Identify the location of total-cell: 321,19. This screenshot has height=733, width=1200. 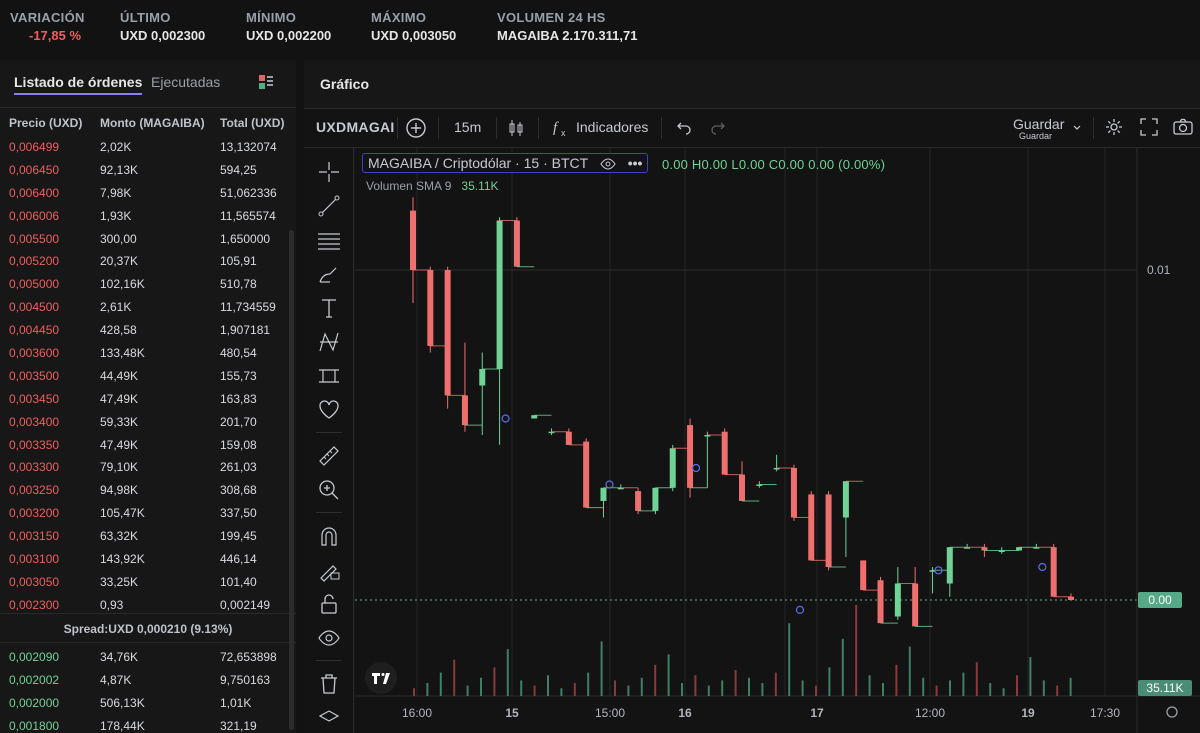
(238, 725).